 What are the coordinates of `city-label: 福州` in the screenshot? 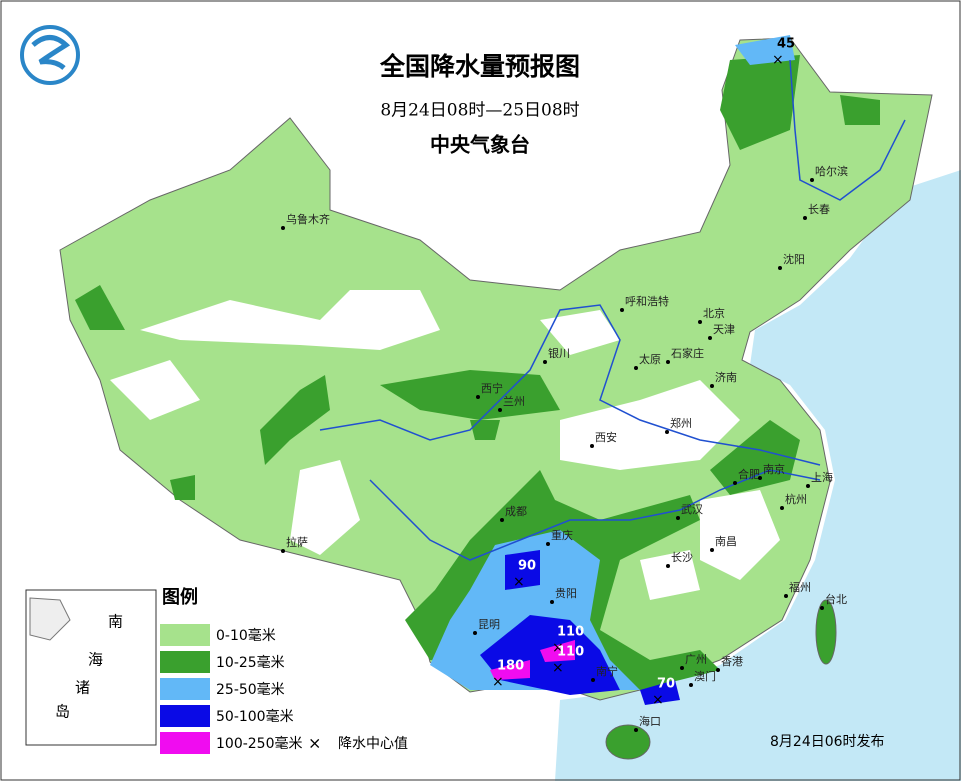 It's located at (800, 587).